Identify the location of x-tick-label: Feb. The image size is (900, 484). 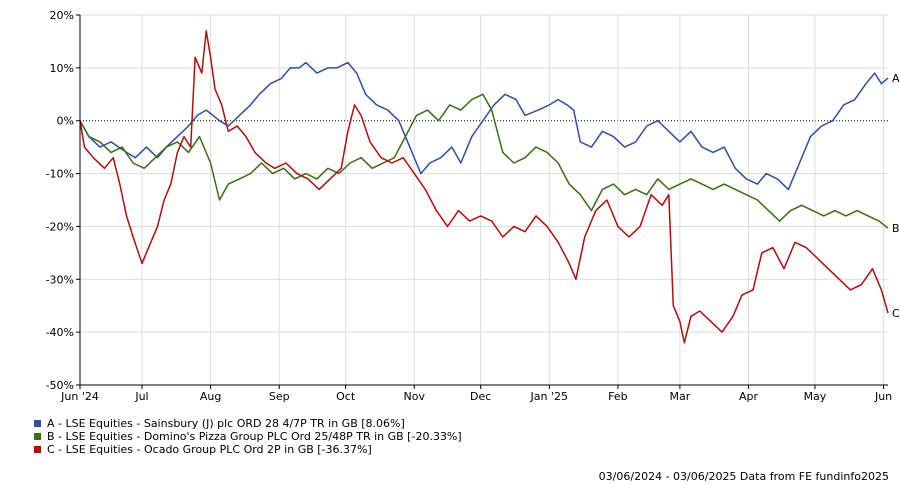
(617, 396).